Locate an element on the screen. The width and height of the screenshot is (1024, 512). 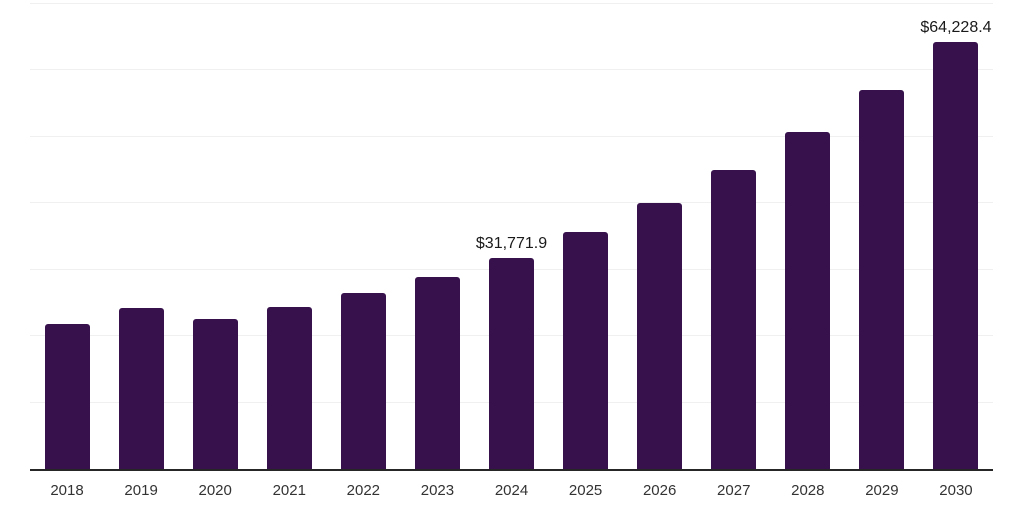
bar-column-2023 is located at coordinates (437, 236).